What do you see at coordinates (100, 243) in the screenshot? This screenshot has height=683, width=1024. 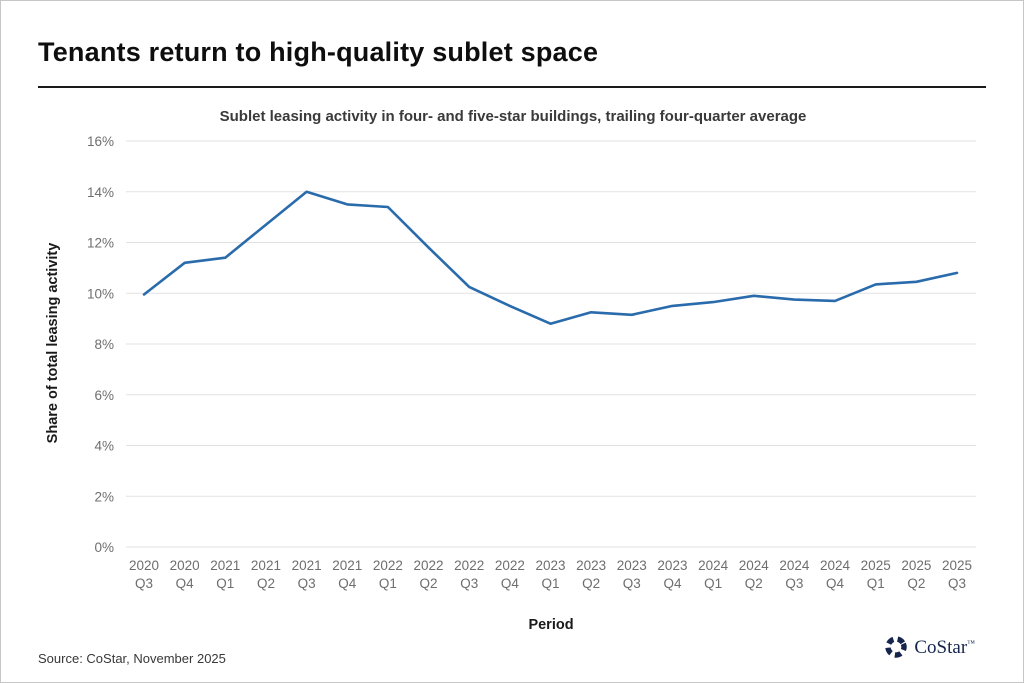 I see `y-tick-label: 12%` at bounding box center [100, 243].